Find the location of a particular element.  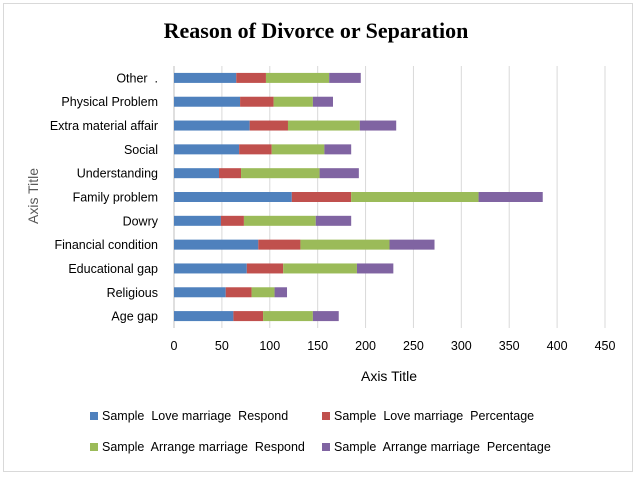

category-label: Social is located at coordinates (141, 150).